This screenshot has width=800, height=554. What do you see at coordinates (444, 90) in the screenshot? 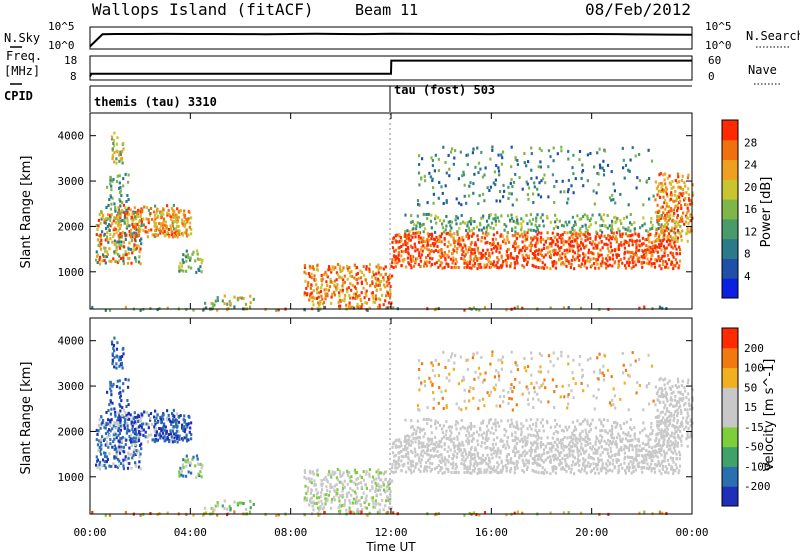
I see `cpid-segment-2: tau (fost) 503` at bounding box center [444, 90].